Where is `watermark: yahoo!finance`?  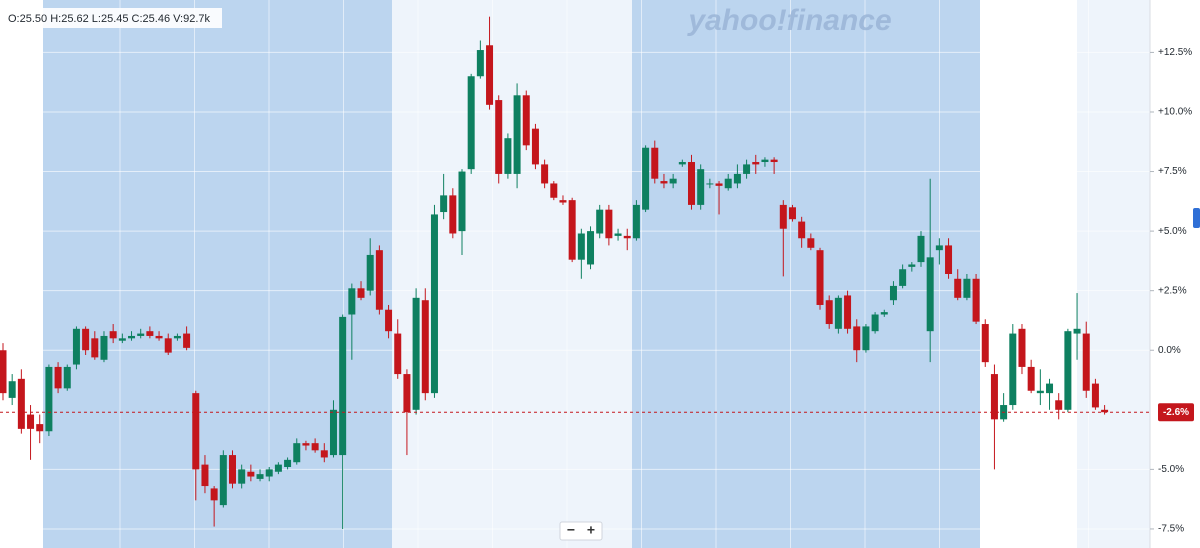
watermark: yahoo!finance is located at coordinates (788, 20).